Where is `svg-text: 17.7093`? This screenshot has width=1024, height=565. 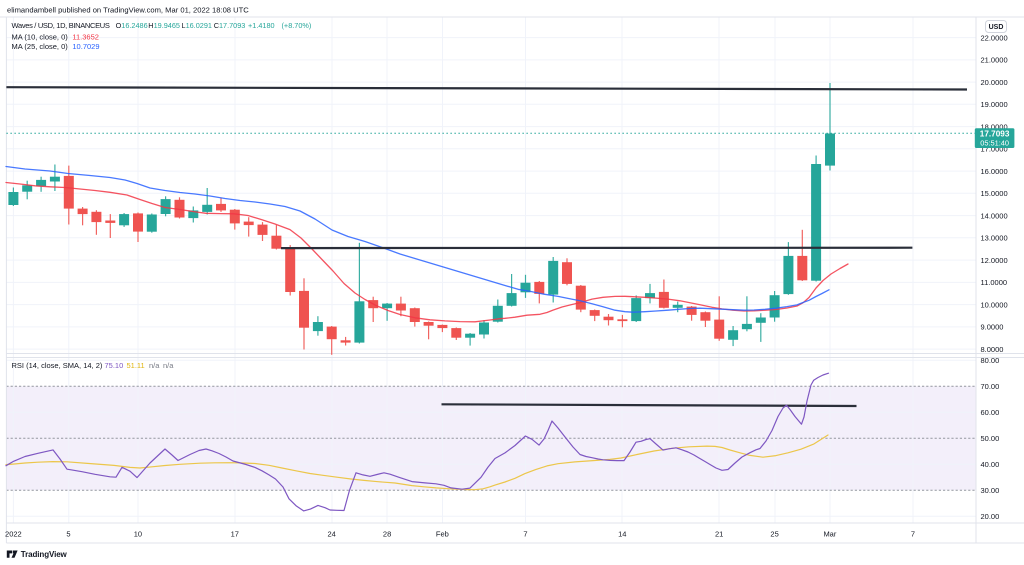
svg-text: 17.7093 is located at coordinates (995, 134).